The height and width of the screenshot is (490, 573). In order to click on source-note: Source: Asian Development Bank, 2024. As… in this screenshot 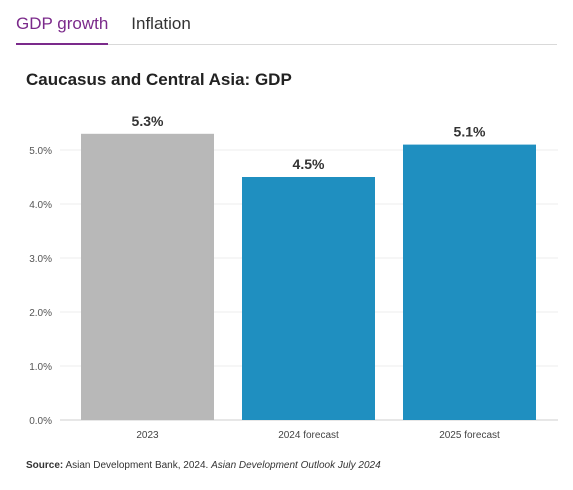, I will do `click(203, 465)`.